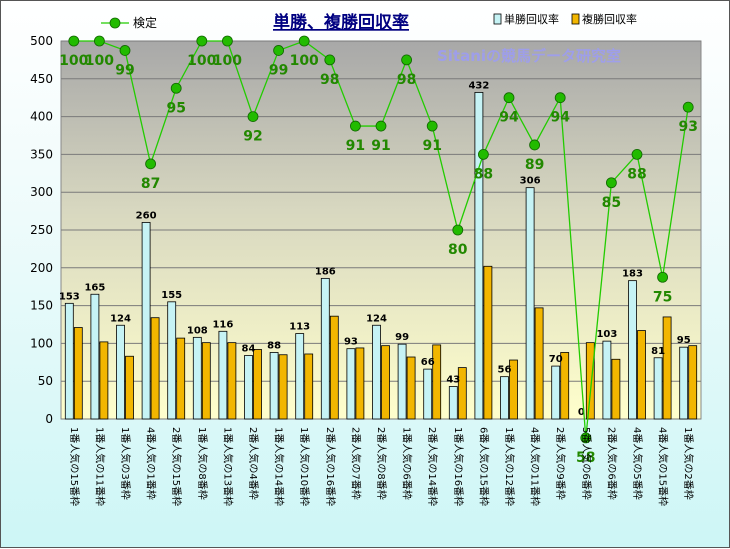  What do you see at coordinates (278, 70) in the screenshot?
I see `test-value-label: 99` at bounding box center [278, 70].